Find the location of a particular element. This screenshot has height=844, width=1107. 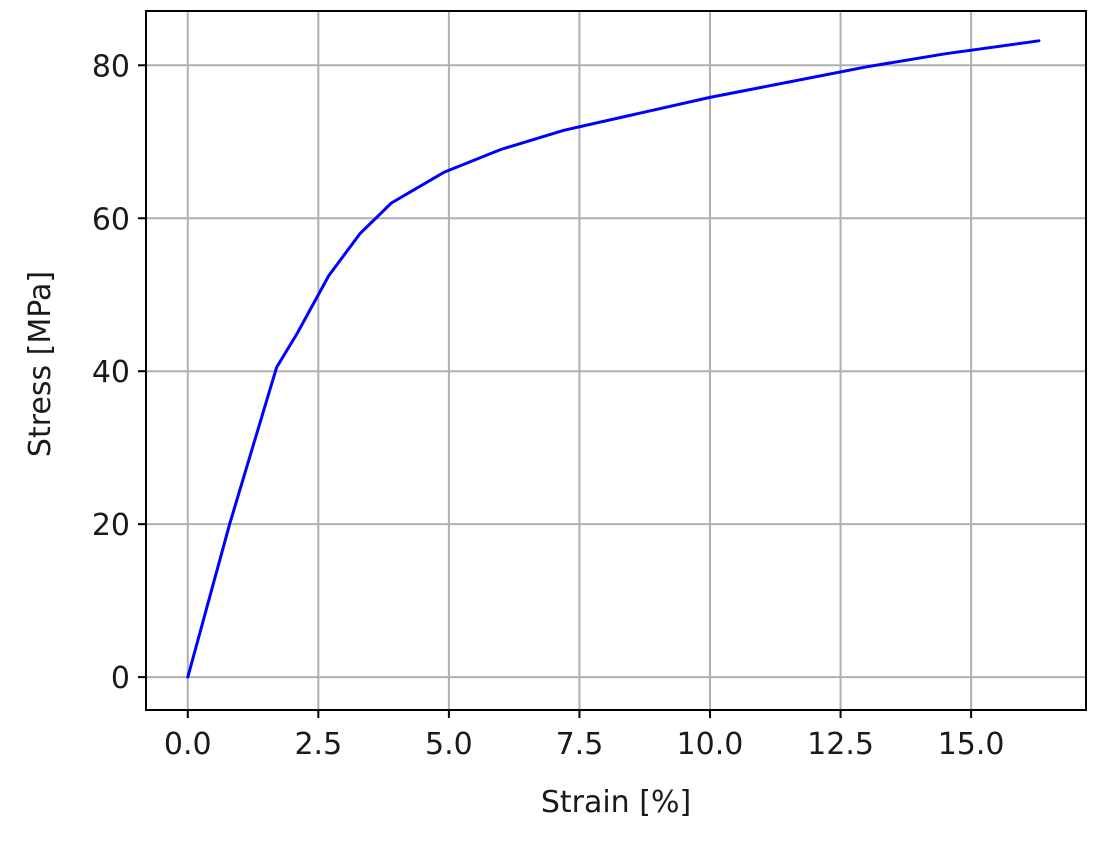

x-tick-label: 2.5 is located at coordinates (318, 744).